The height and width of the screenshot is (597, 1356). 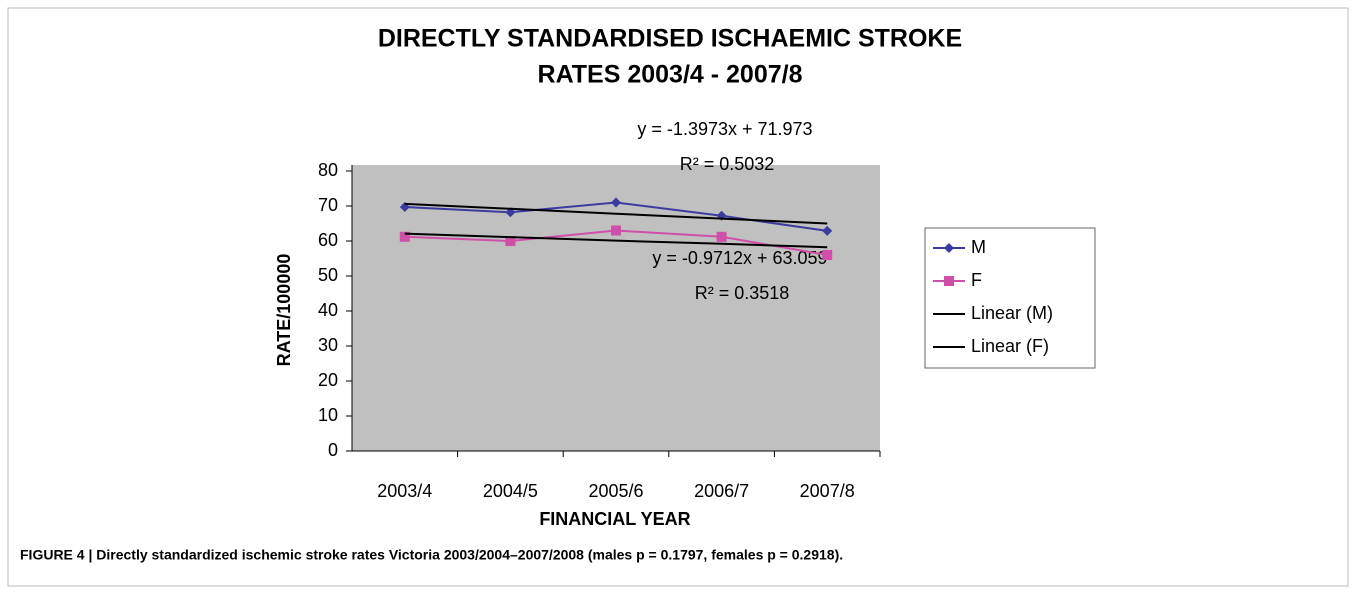 I want to click on annotation: y = -0.9712x + 63.059, so click(x=739, y=258).